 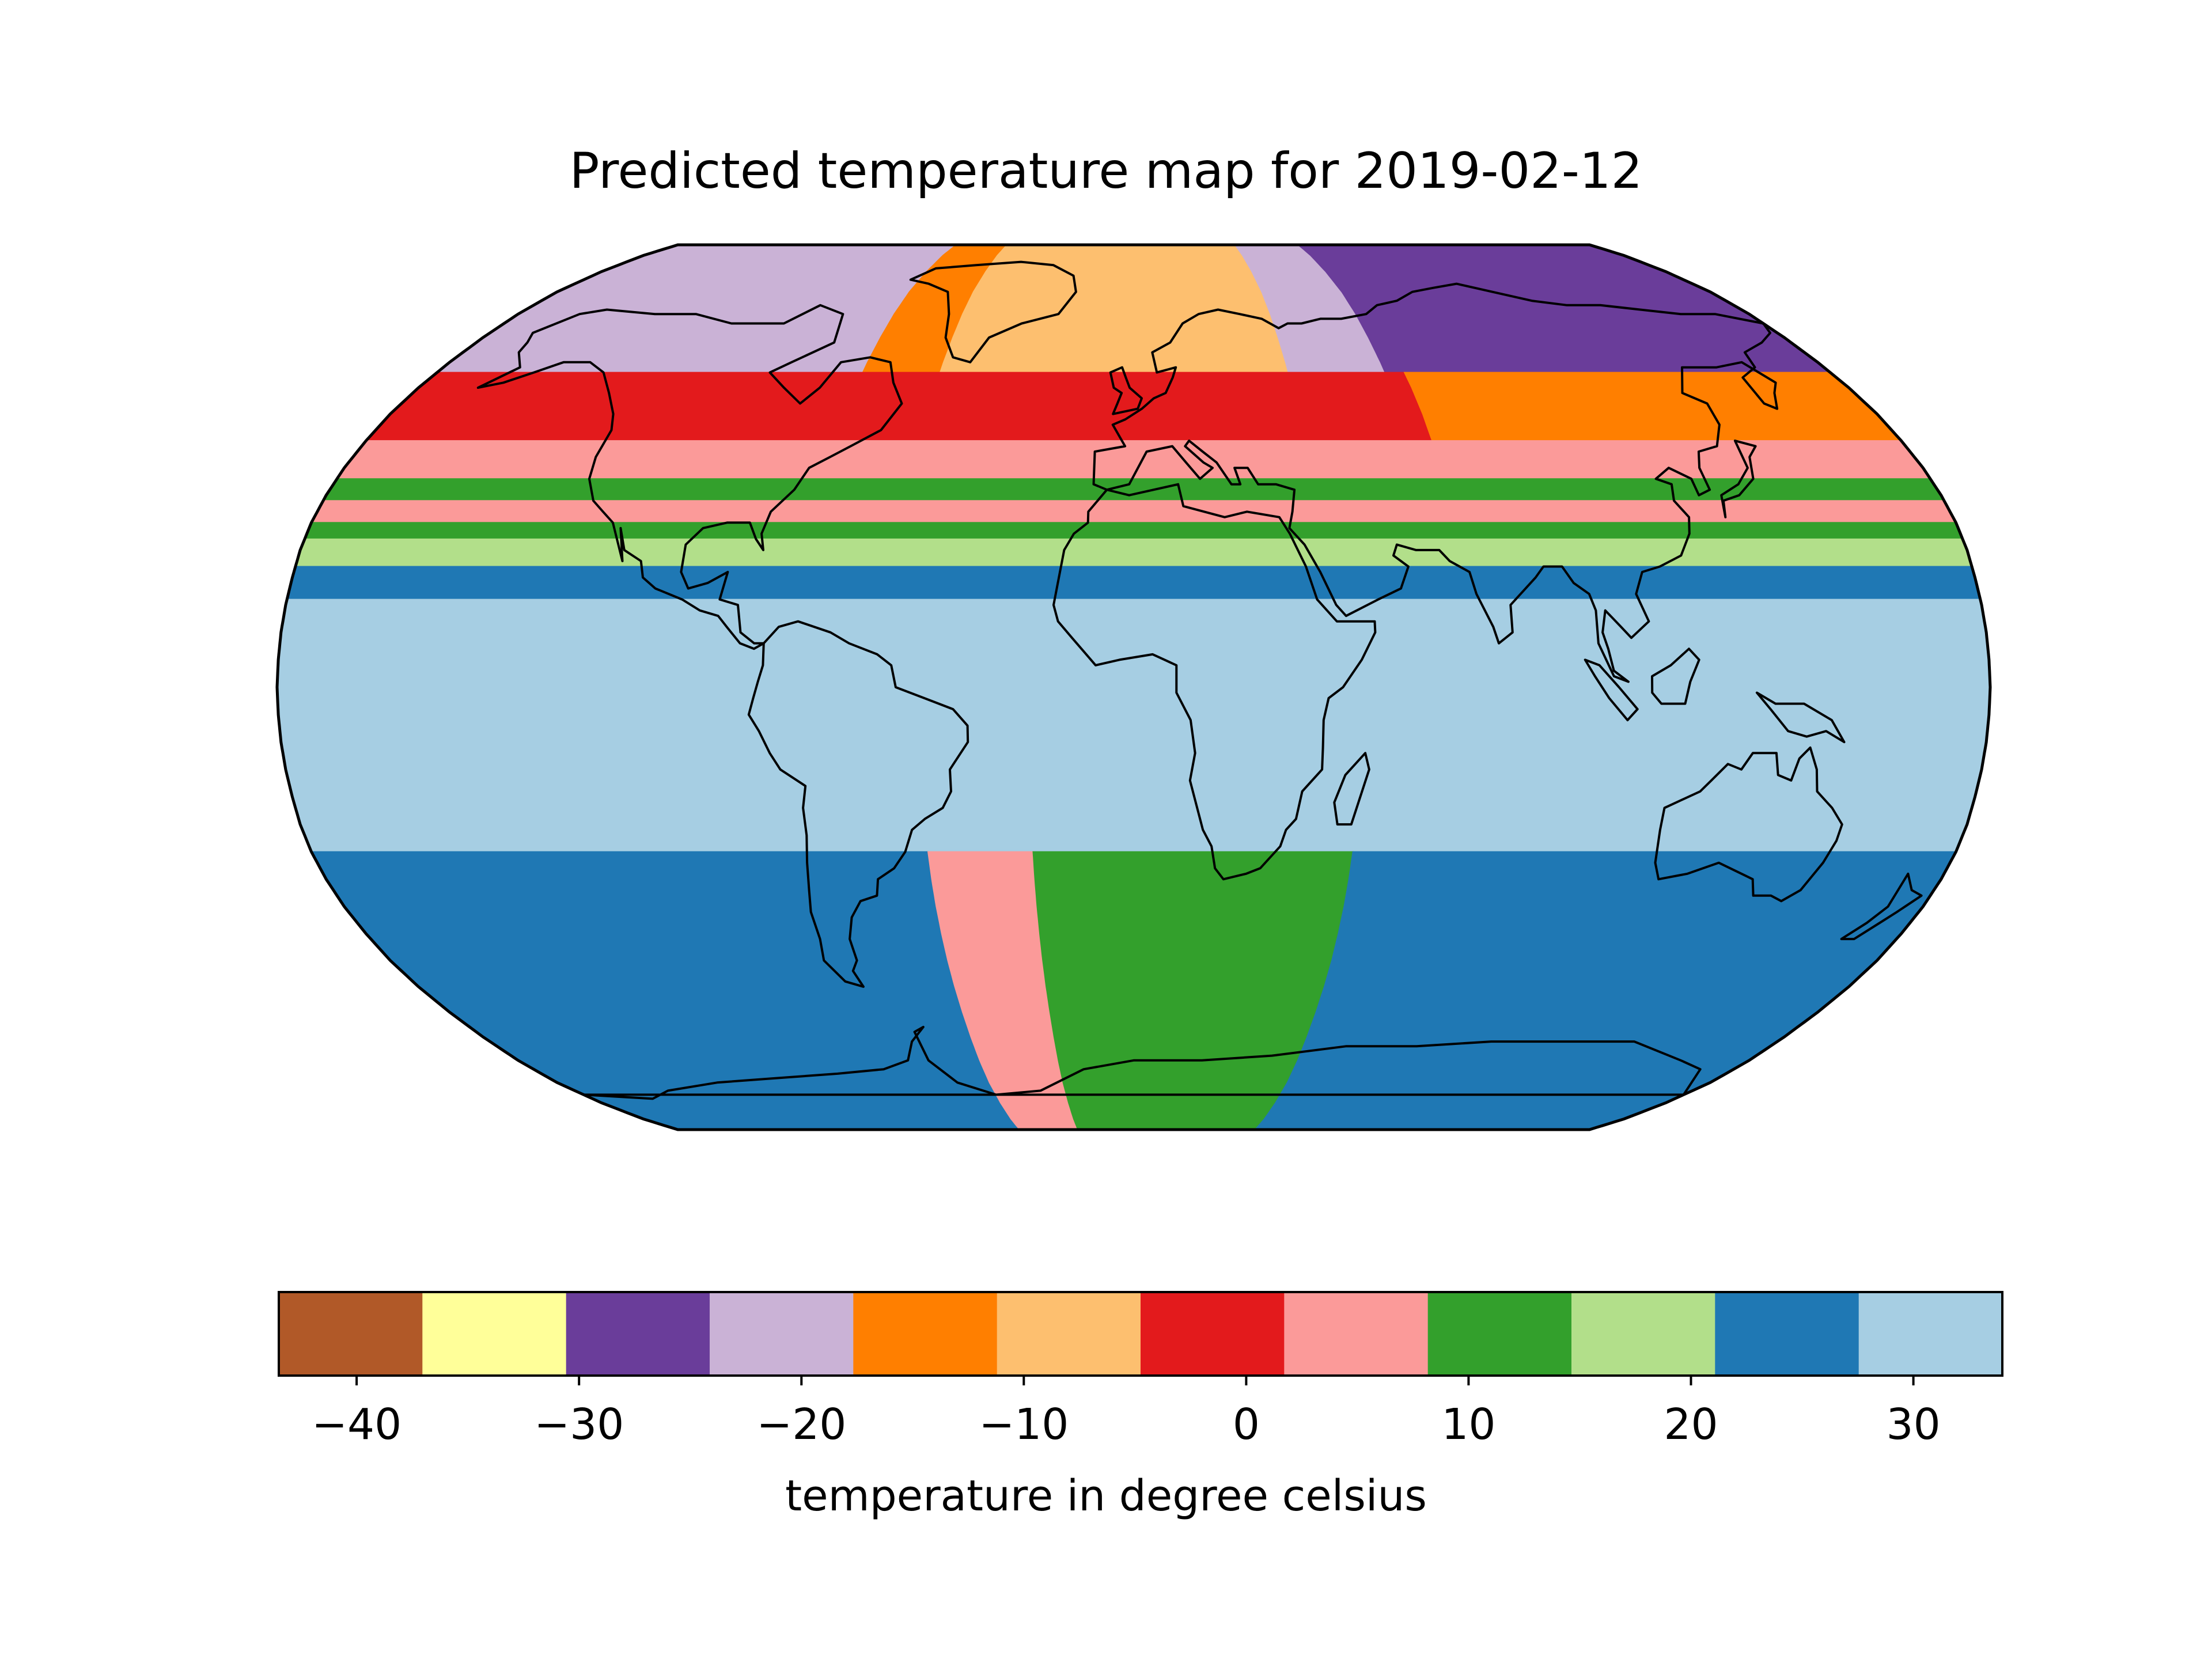 What do you see at coordinates (1106, 1496) in the screenshot?
I see `colorbar-label: temperature in degree celsius` at bounding box center [1106, 1496].